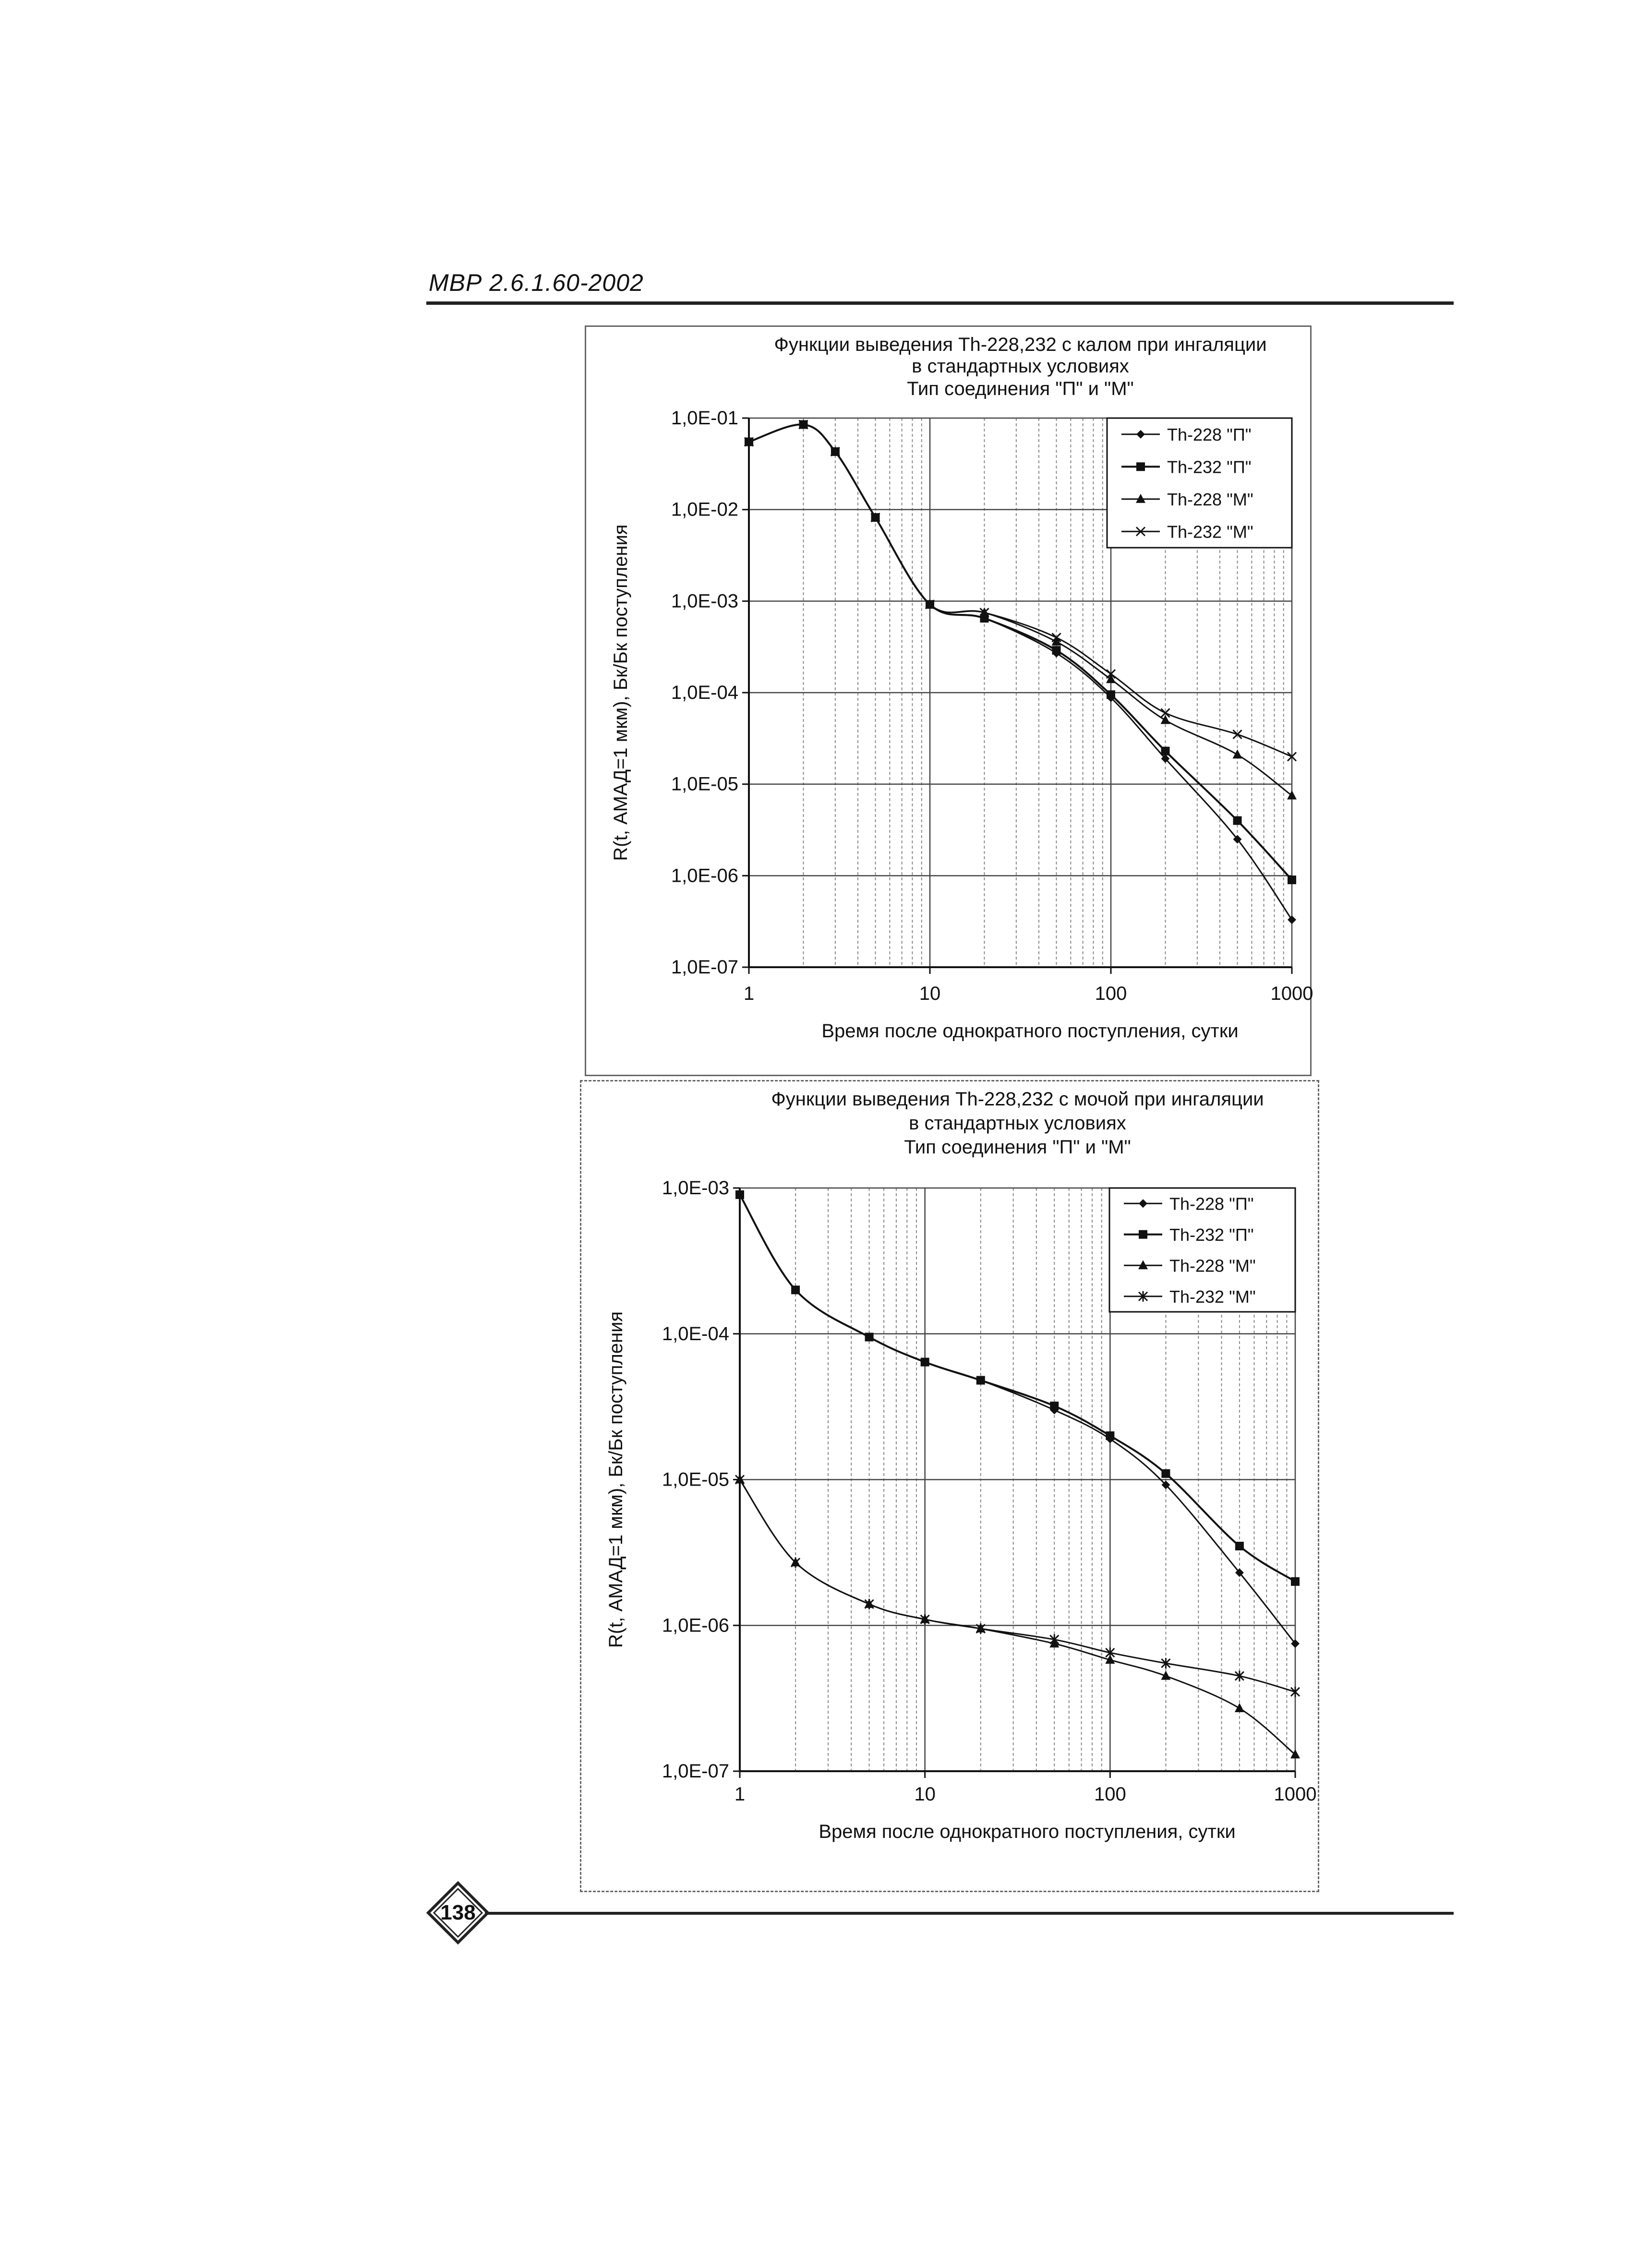 Image resolution: width=1638 pixels, height=2268 pixels. Describe the element at coordinates (969, 1913) in the screenshot. I see `footer-rule` at that location.